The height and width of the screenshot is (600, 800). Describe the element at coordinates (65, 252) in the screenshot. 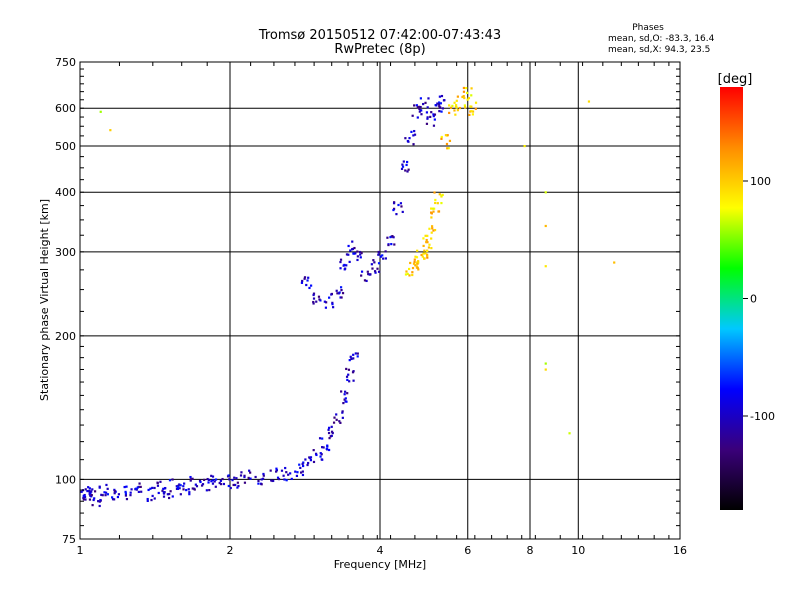

I see `y-tick-label: 300` at that location.